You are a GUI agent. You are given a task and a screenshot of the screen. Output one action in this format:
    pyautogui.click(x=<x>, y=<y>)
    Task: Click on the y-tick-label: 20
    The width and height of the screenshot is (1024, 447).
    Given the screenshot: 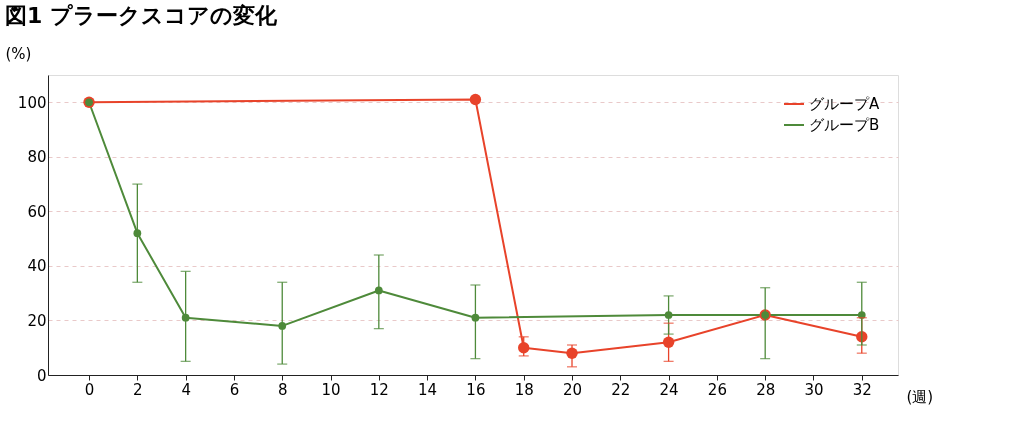 What is the action you would take?
    pyautogui.click(x=37, y=320)
    